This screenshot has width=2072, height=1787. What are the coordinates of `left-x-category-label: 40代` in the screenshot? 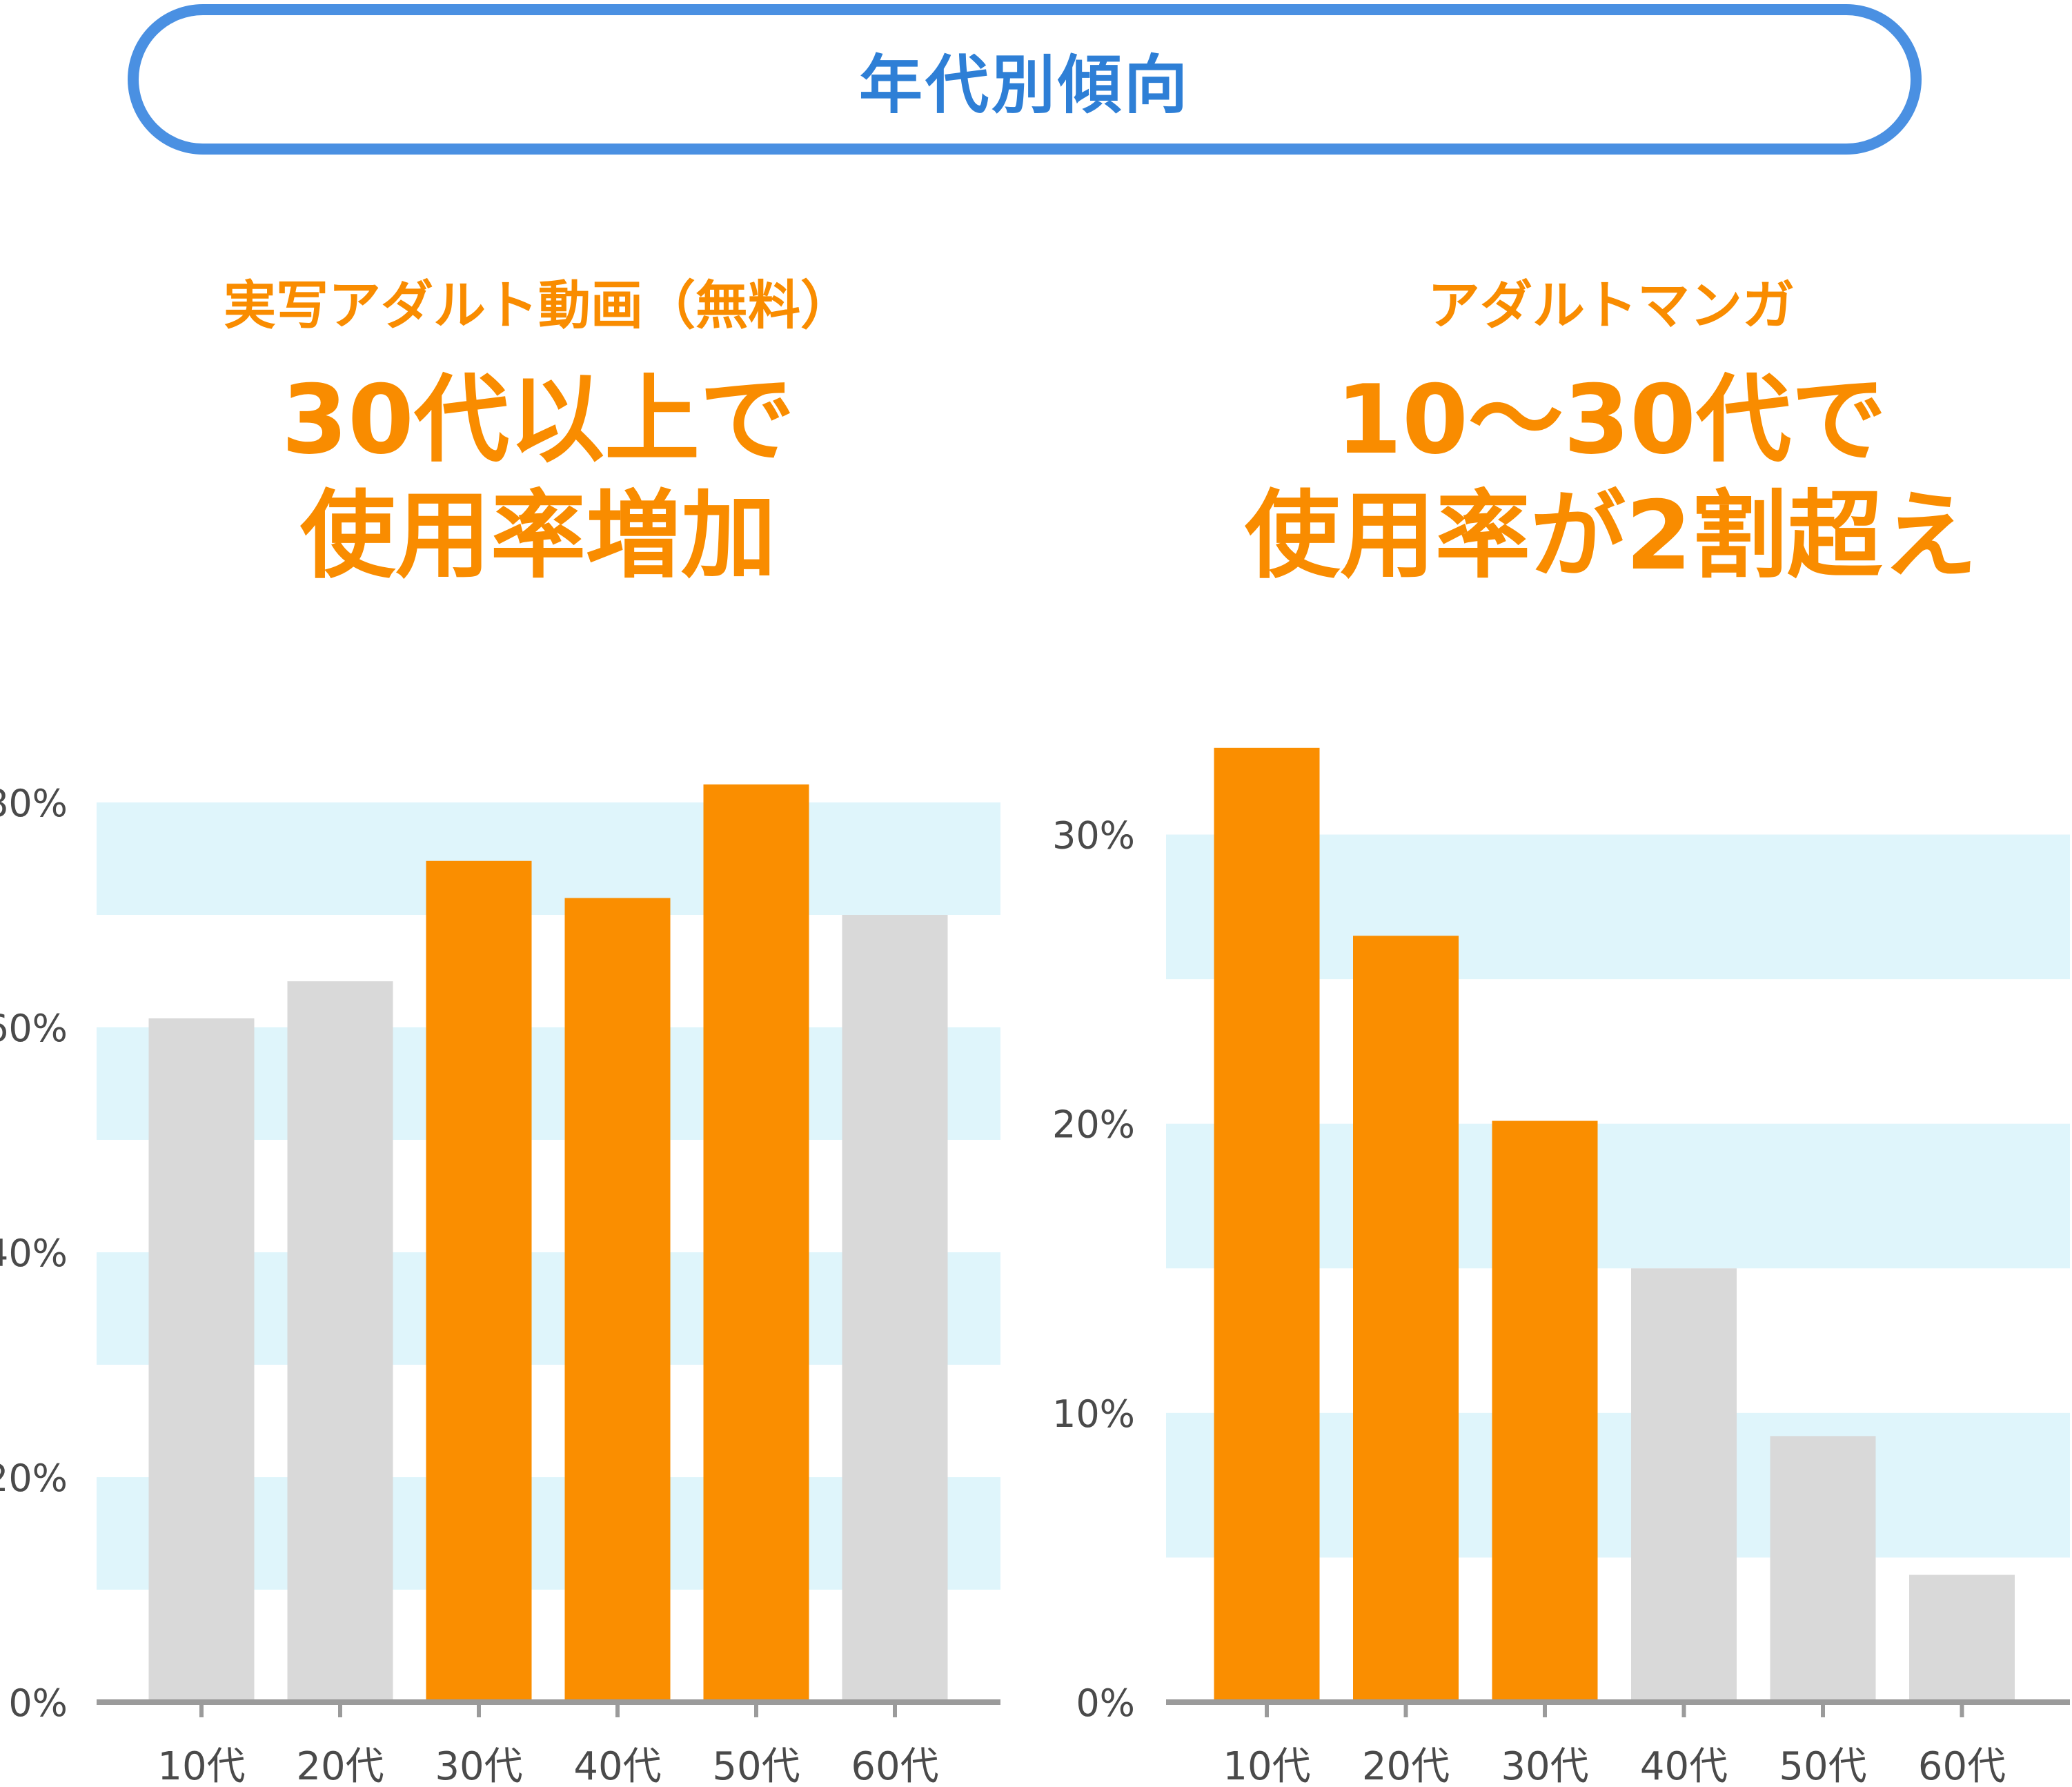 It's located at (617, 1766).